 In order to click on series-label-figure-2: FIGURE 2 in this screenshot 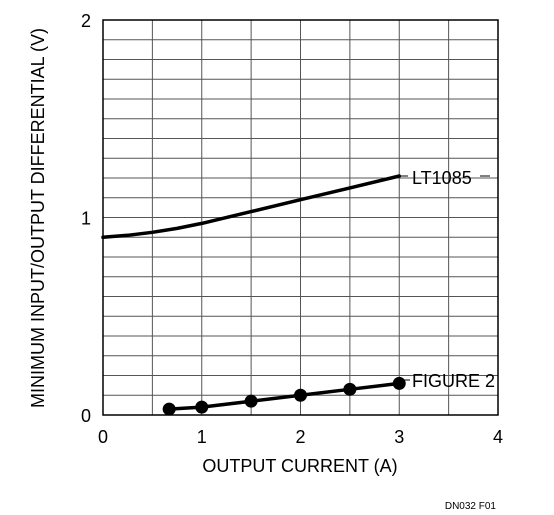, I will do `click(453, 381)`.